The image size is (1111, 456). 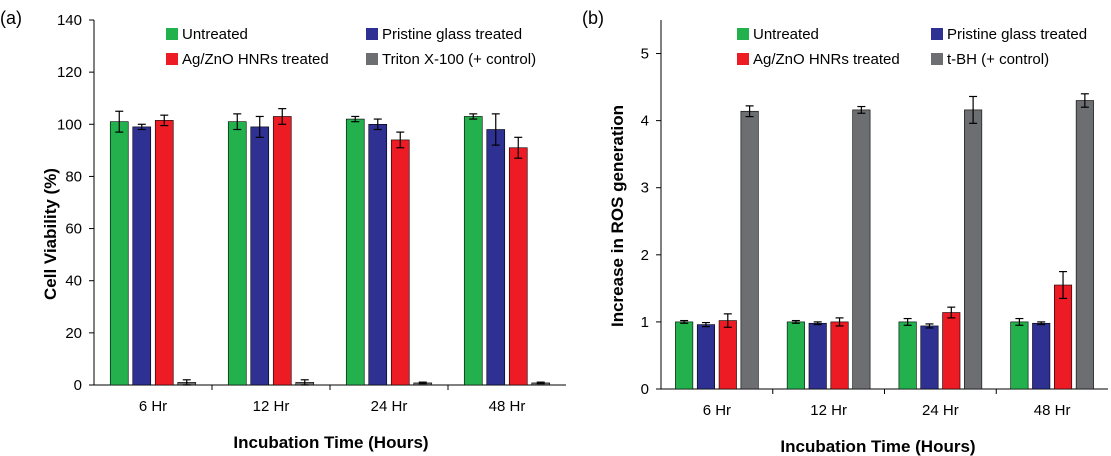 I want to click on y-tick-label: 120, so click(x=69, y=72).